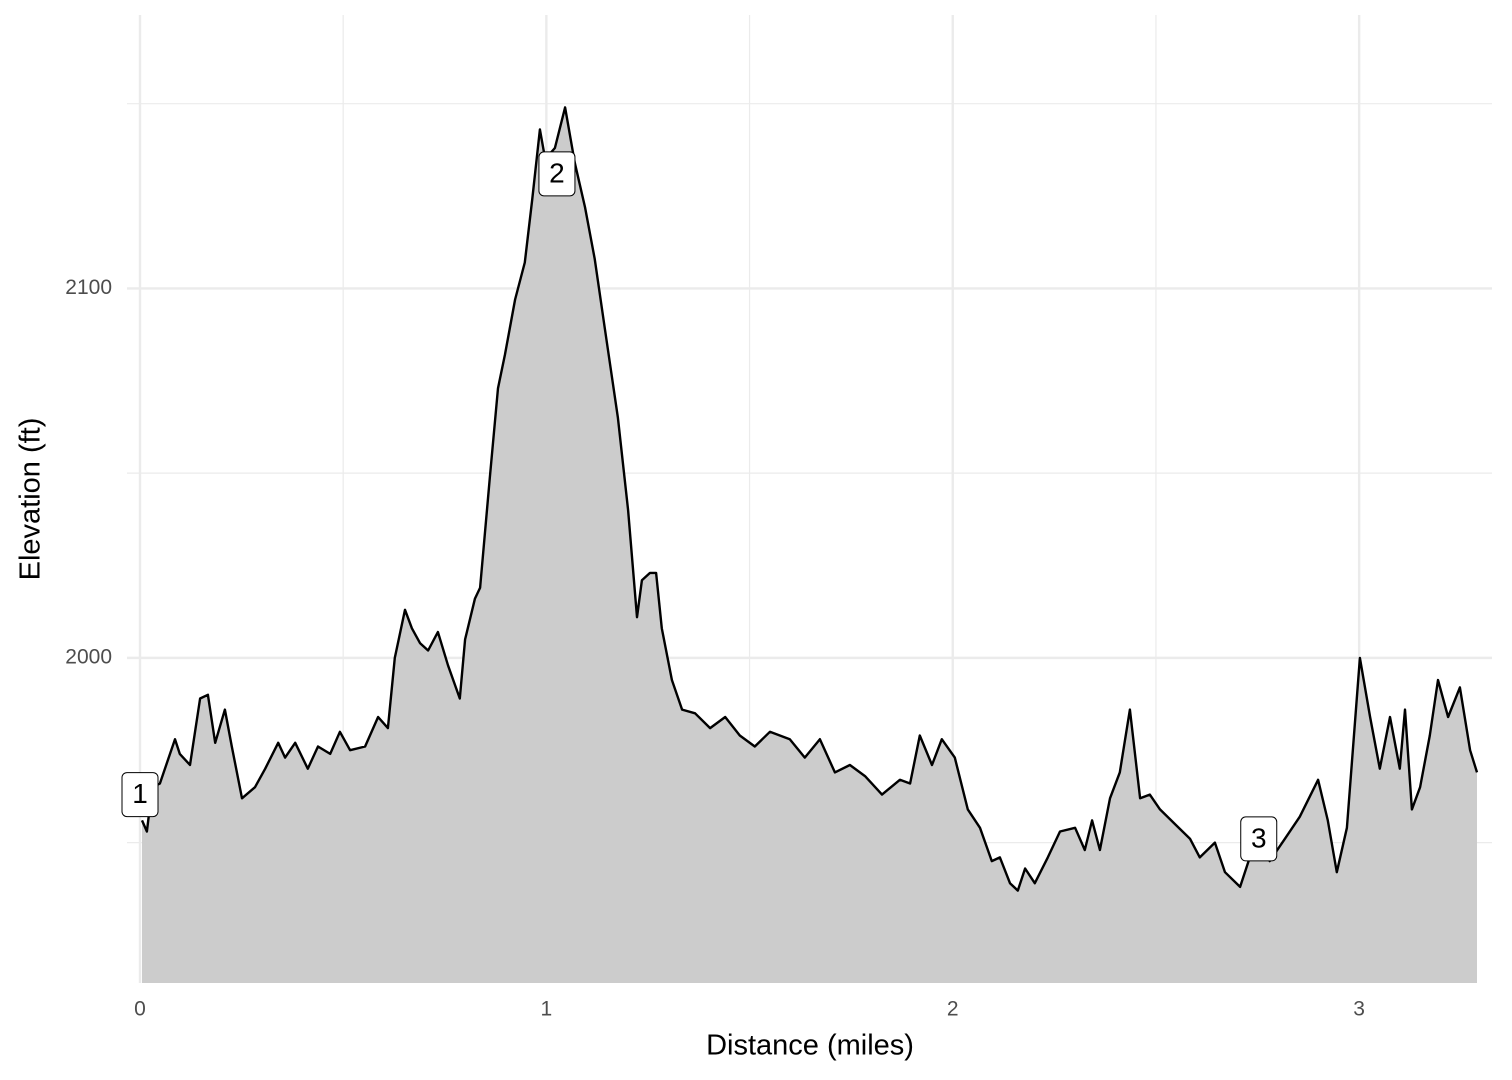  I want to click on y-axis-title: Elevation (ft), so click(31, 499).